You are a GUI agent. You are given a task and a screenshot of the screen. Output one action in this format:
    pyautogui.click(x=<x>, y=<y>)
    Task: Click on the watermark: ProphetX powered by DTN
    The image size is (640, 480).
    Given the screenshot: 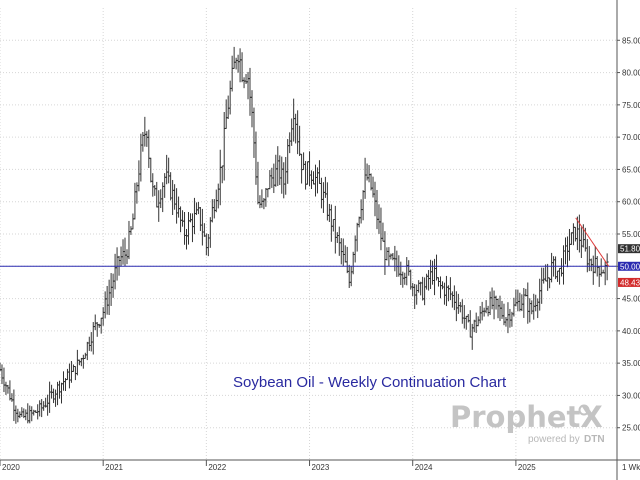 What is the action you would take?
    pyautogui.click(x=527, y=422)
    